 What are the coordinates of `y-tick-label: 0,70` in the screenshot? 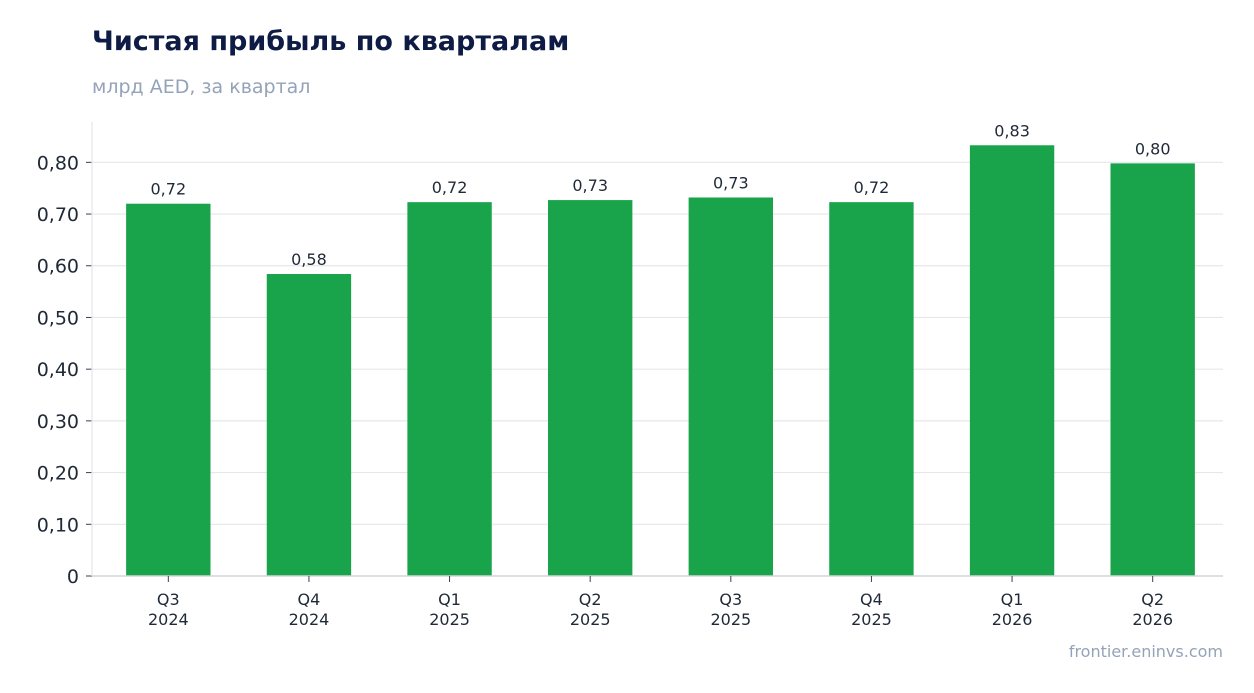 It's located at (58, 215).